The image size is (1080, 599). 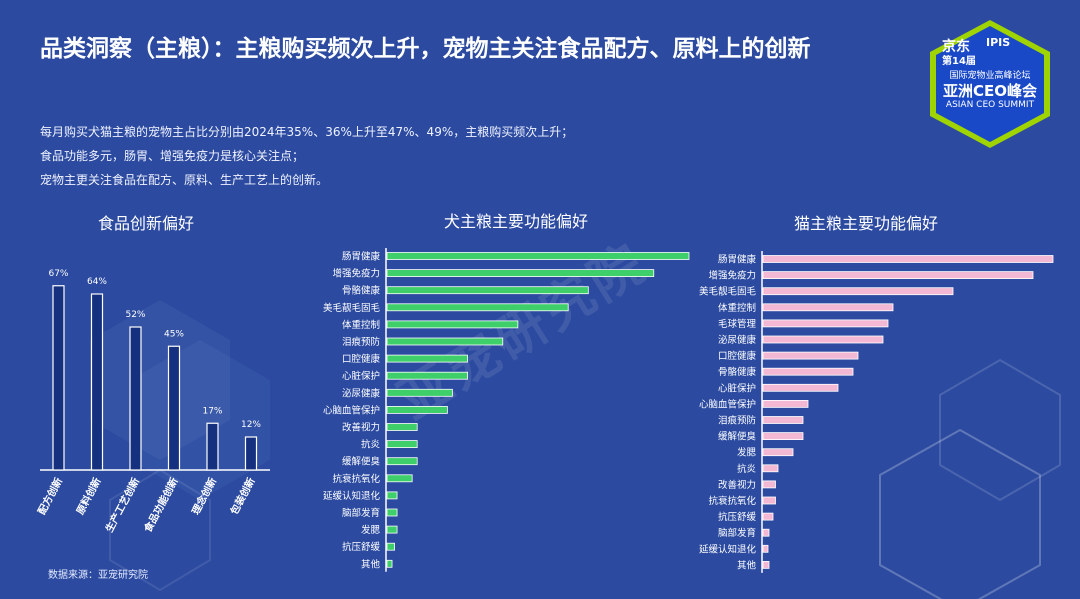 I want to click on chart-title-cat: 猫主粮主要功能偏好, so click(x=866, y=223).